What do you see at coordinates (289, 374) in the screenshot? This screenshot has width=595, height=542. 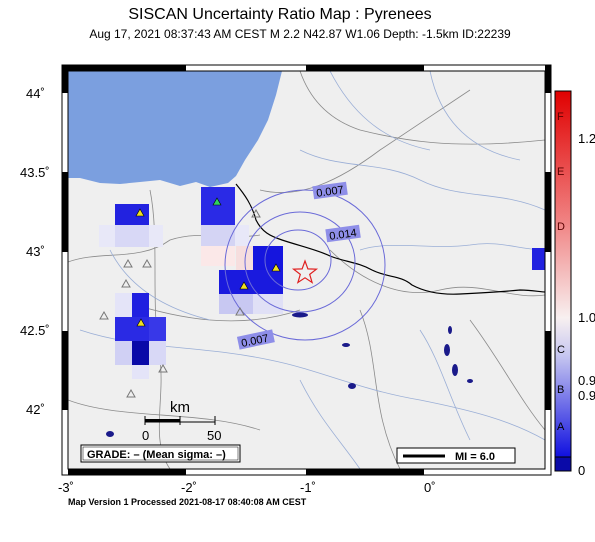 I see `lakes` at bounding box center [289, 374].